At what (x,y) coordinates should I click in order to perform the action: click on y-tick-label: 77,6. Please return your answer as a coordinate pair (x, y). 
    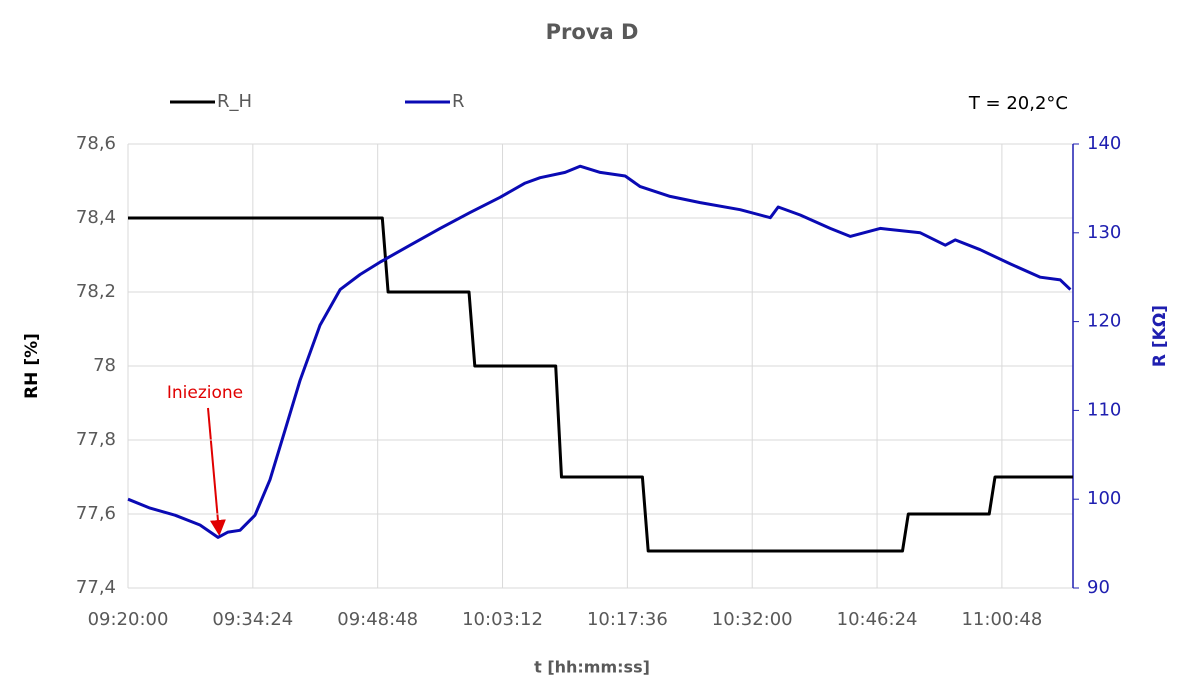
    Looking at the image, I should click on (96, 513).